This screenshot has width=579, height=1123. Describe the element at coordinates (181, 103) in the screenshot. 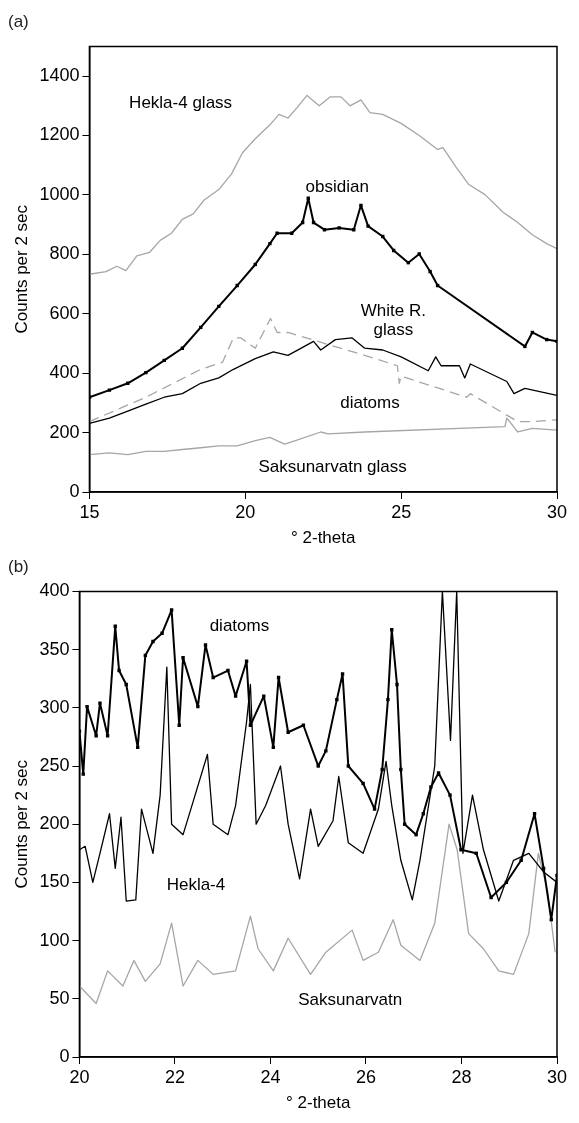

I see `text: Hekla-4 glass` at that location.